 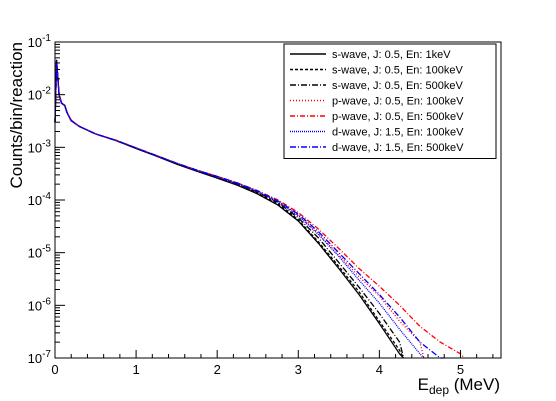 What do you see at coordinates (54, 369) in the screenshot?
I see `x-tick-label: 0` at bounding box center [54, 369].